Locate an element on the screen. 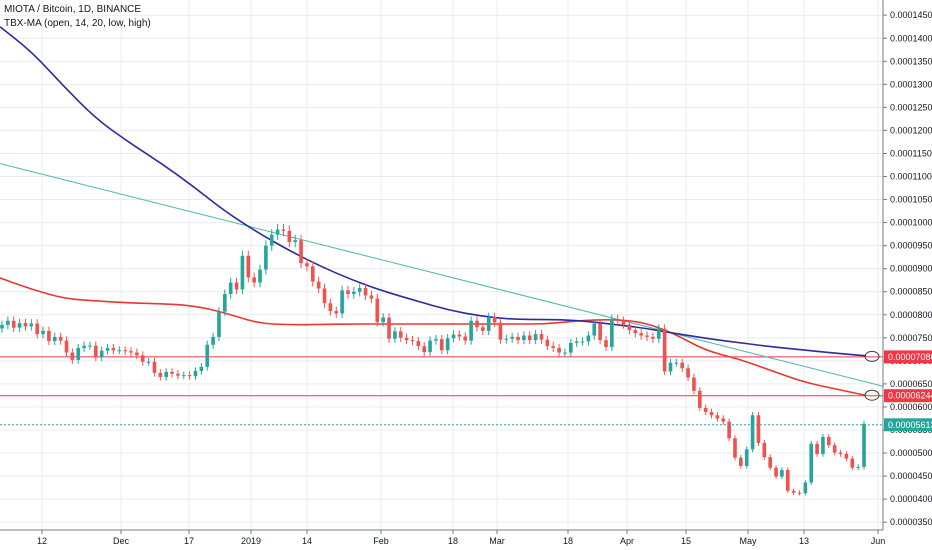 This screenshot has width=932, height=550. time-tick-label: 2019 is located at coordinates (251, 541).